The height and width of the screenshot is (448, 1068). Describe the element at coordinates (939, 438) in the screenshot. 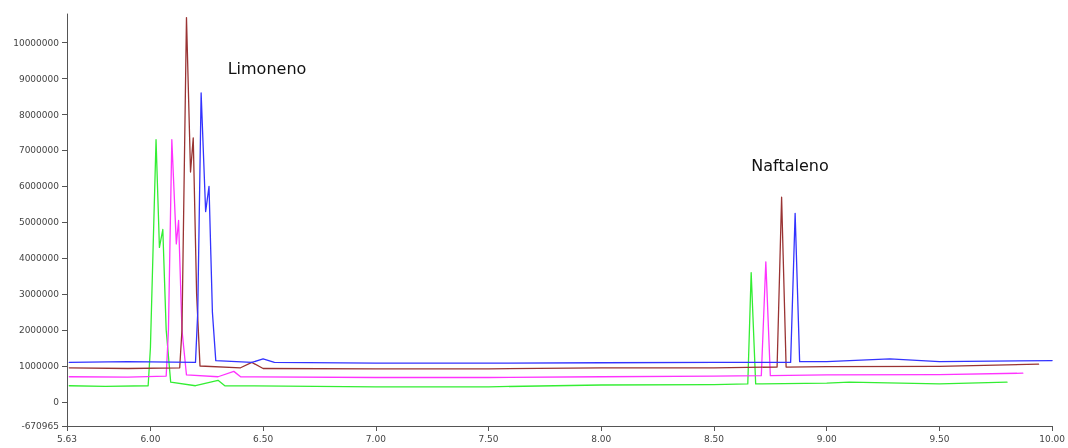

I see `x-tick-label: 9.50` at that location.